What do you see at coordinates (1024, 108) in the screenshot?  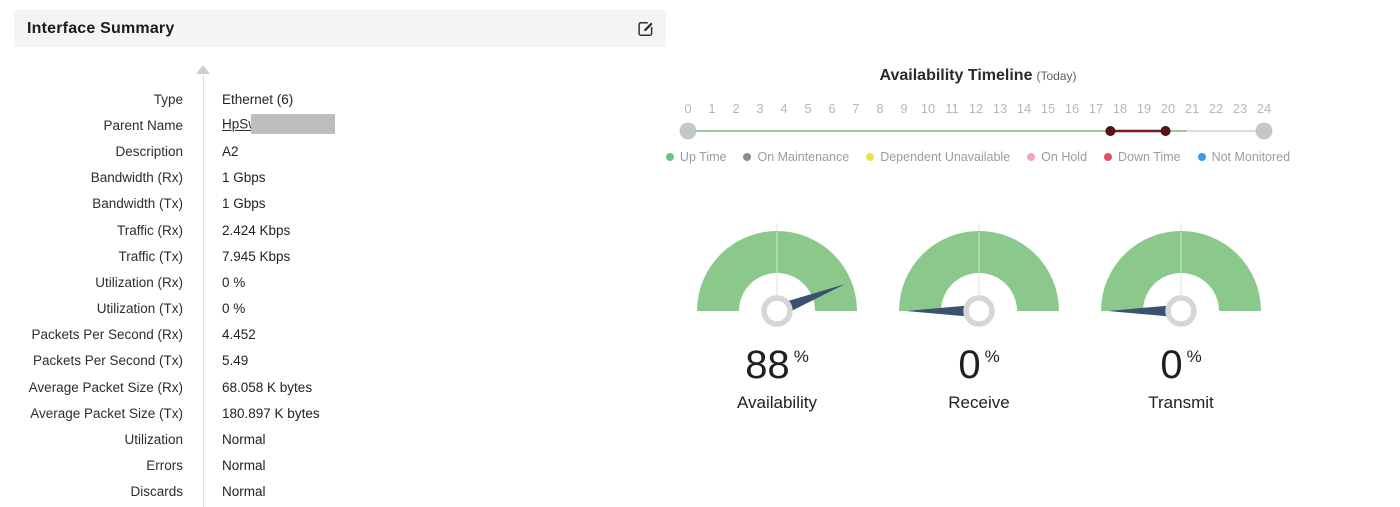 I see `timeline-hour-label: 14` at bounding box center [1024, 108].